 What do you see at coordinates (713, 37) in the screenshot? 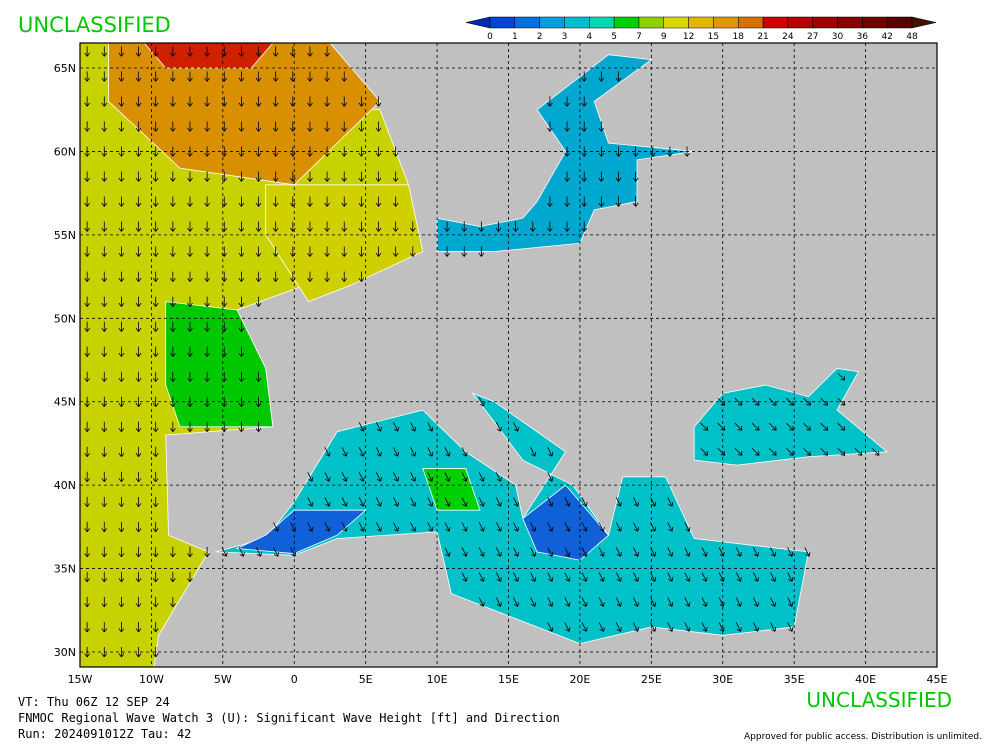
I see `colorbar-label: 15` at bounding box center [713, 37].